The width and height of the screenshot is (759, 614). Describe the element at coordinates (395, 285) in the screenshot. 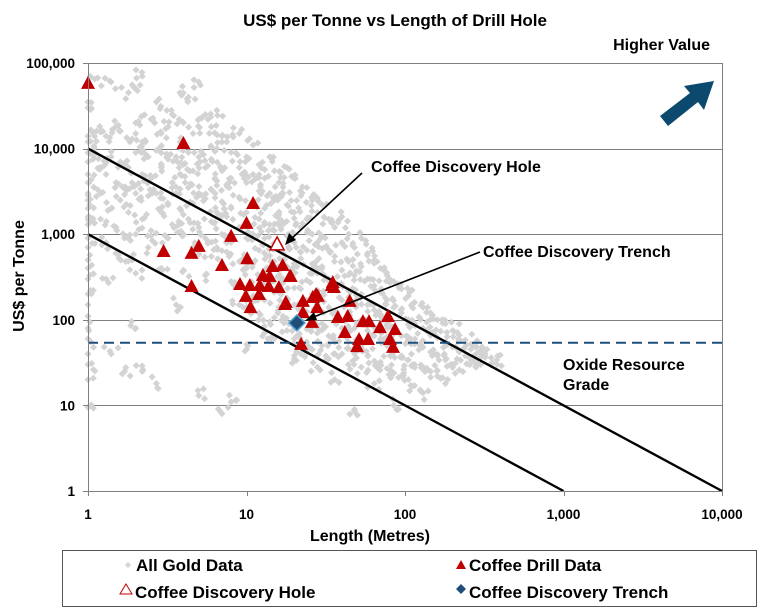

I see `discovery-trench-arrow` at that location.